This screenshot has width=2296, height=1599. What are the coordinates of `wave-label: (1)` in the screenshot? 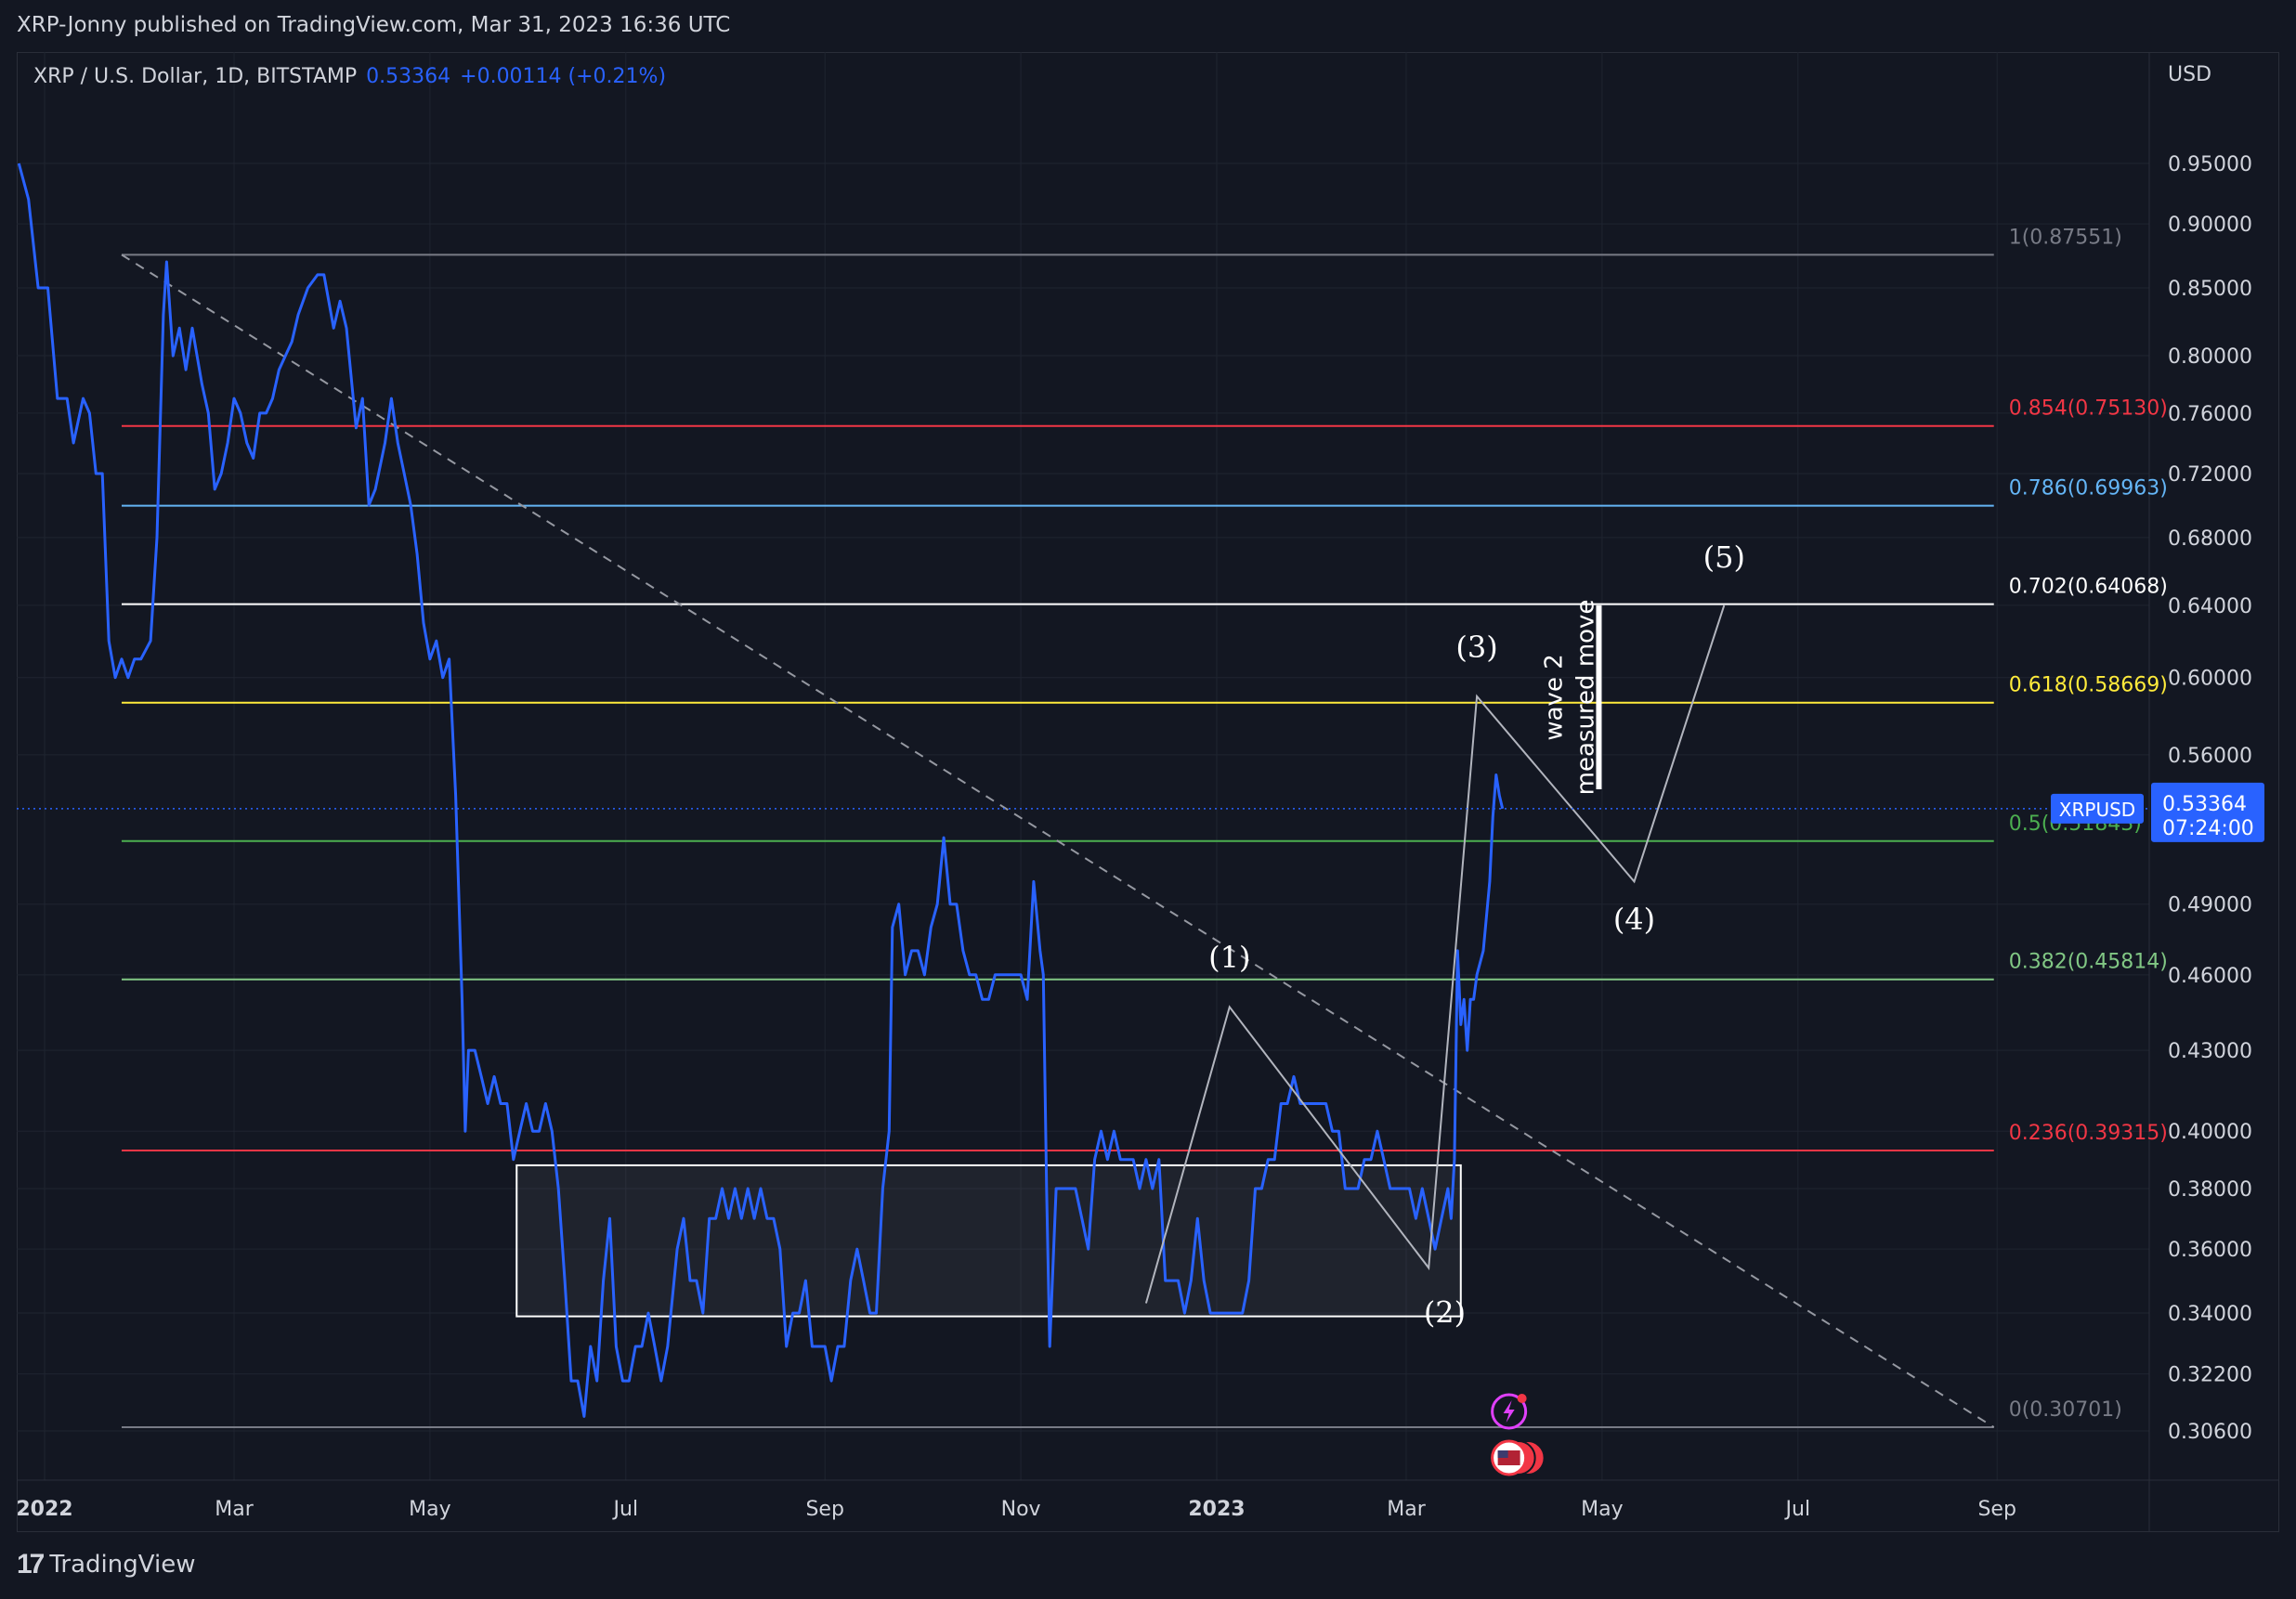 It's located at (1229, 958).